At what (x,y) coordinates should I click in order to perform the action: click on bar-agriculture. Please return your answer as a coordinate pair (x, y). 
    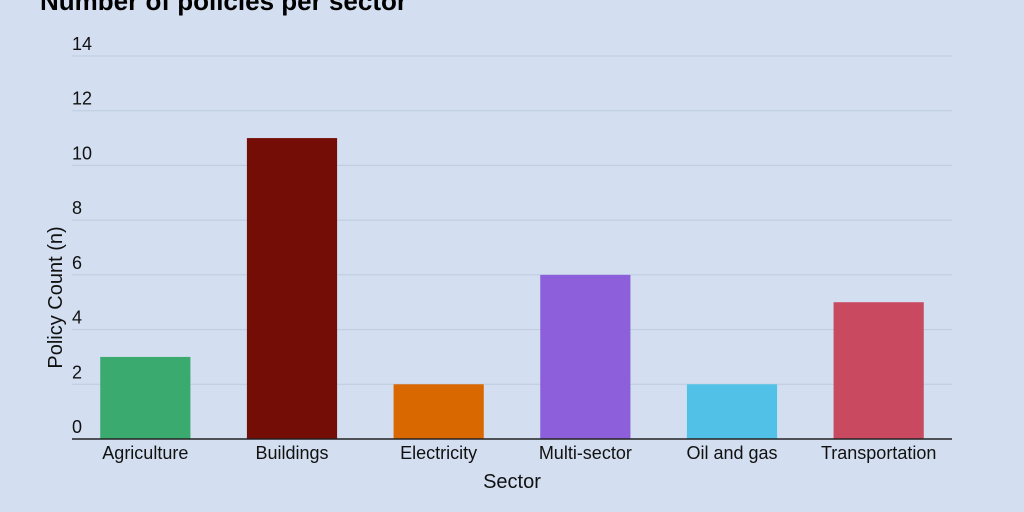
    Looking at the image, I should click on (145, 397).